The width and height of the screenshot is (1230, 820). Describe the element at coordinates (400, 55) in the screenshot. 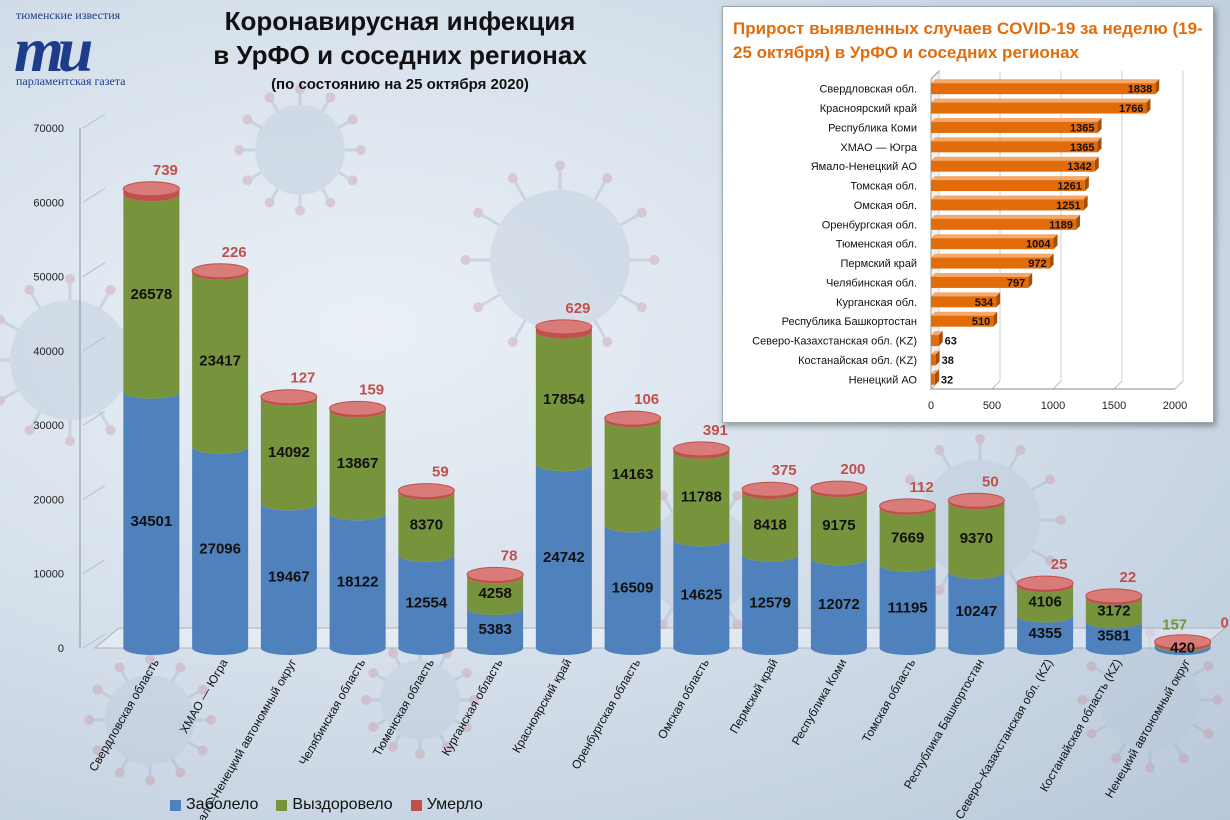

I see `title-line-2: в УрФО и соседних регионах` at that location.